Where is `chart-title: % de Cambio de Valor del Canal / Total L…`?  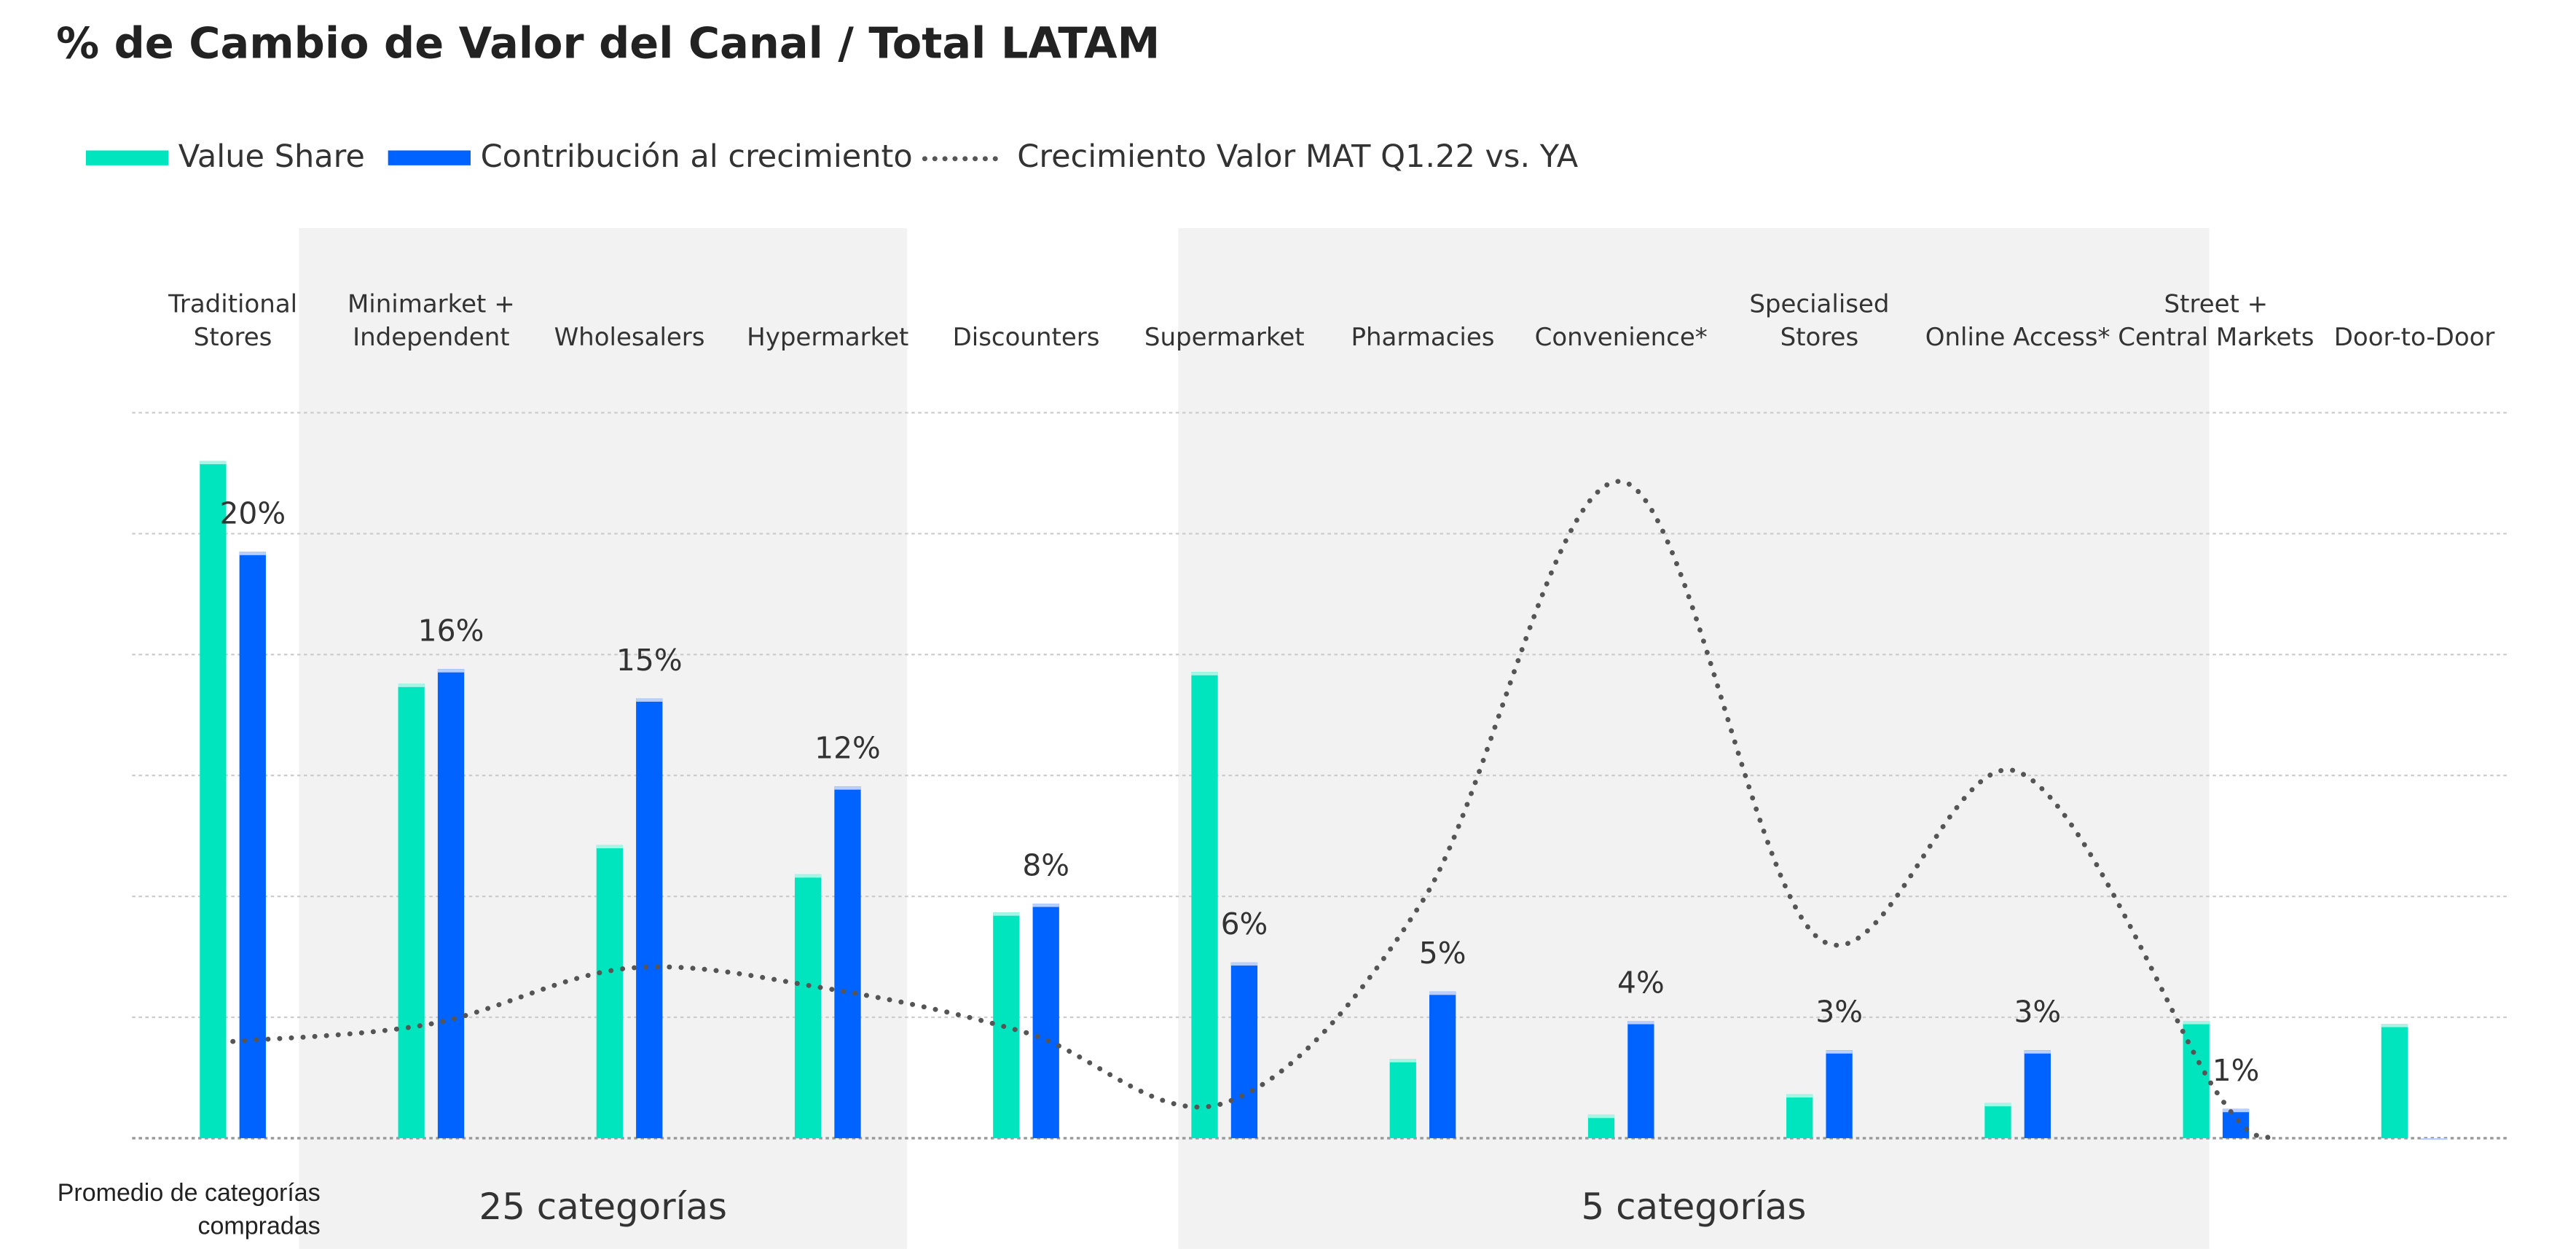
chart-title: % de Cambio de Valor del Canal / Total L… is located at coordinates (608, 43).